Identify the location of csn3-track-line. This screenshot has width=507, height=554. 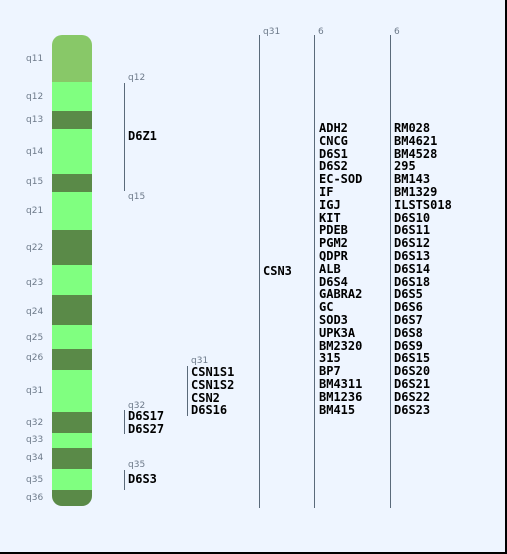
(259, 271).